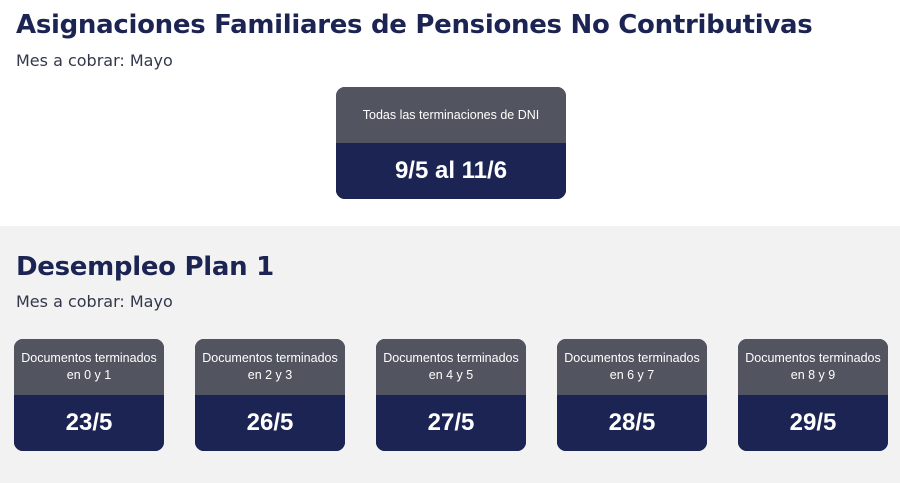 Image resolution: width=900 pixels, height=483 pixels. Describe the element at coordinates (451, 423) in the screenshot. I see `payment-card-date: 27/5` at that location.